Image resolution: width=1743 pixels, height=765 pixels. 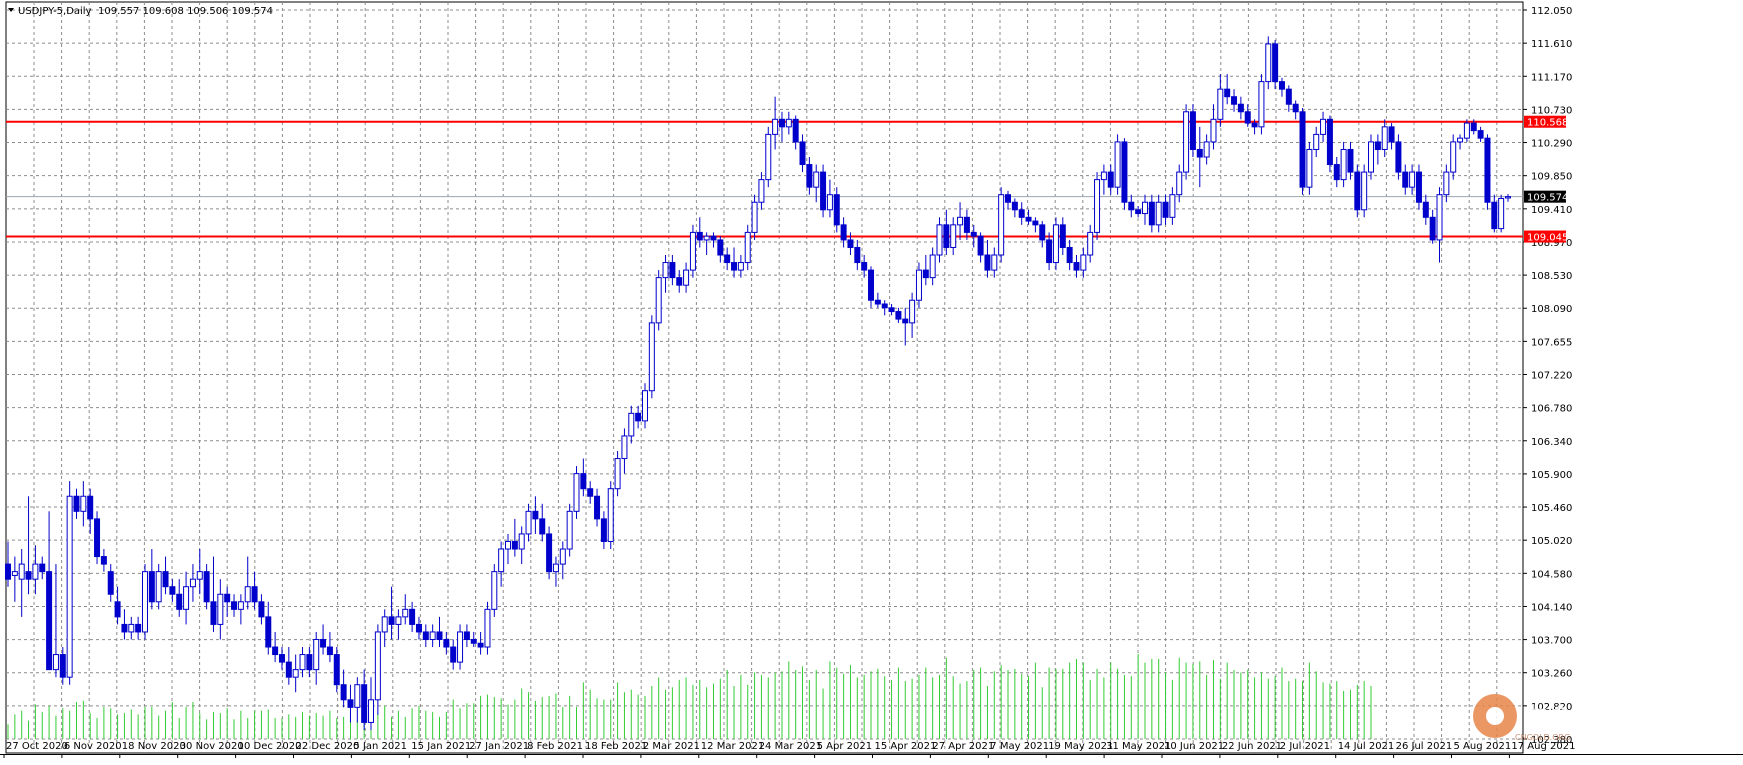 What do you see at coordinates (328, 746) in the screenshot?
I see `time-tick-label: 22 Dec 2020` at bounding box center [328, 746].